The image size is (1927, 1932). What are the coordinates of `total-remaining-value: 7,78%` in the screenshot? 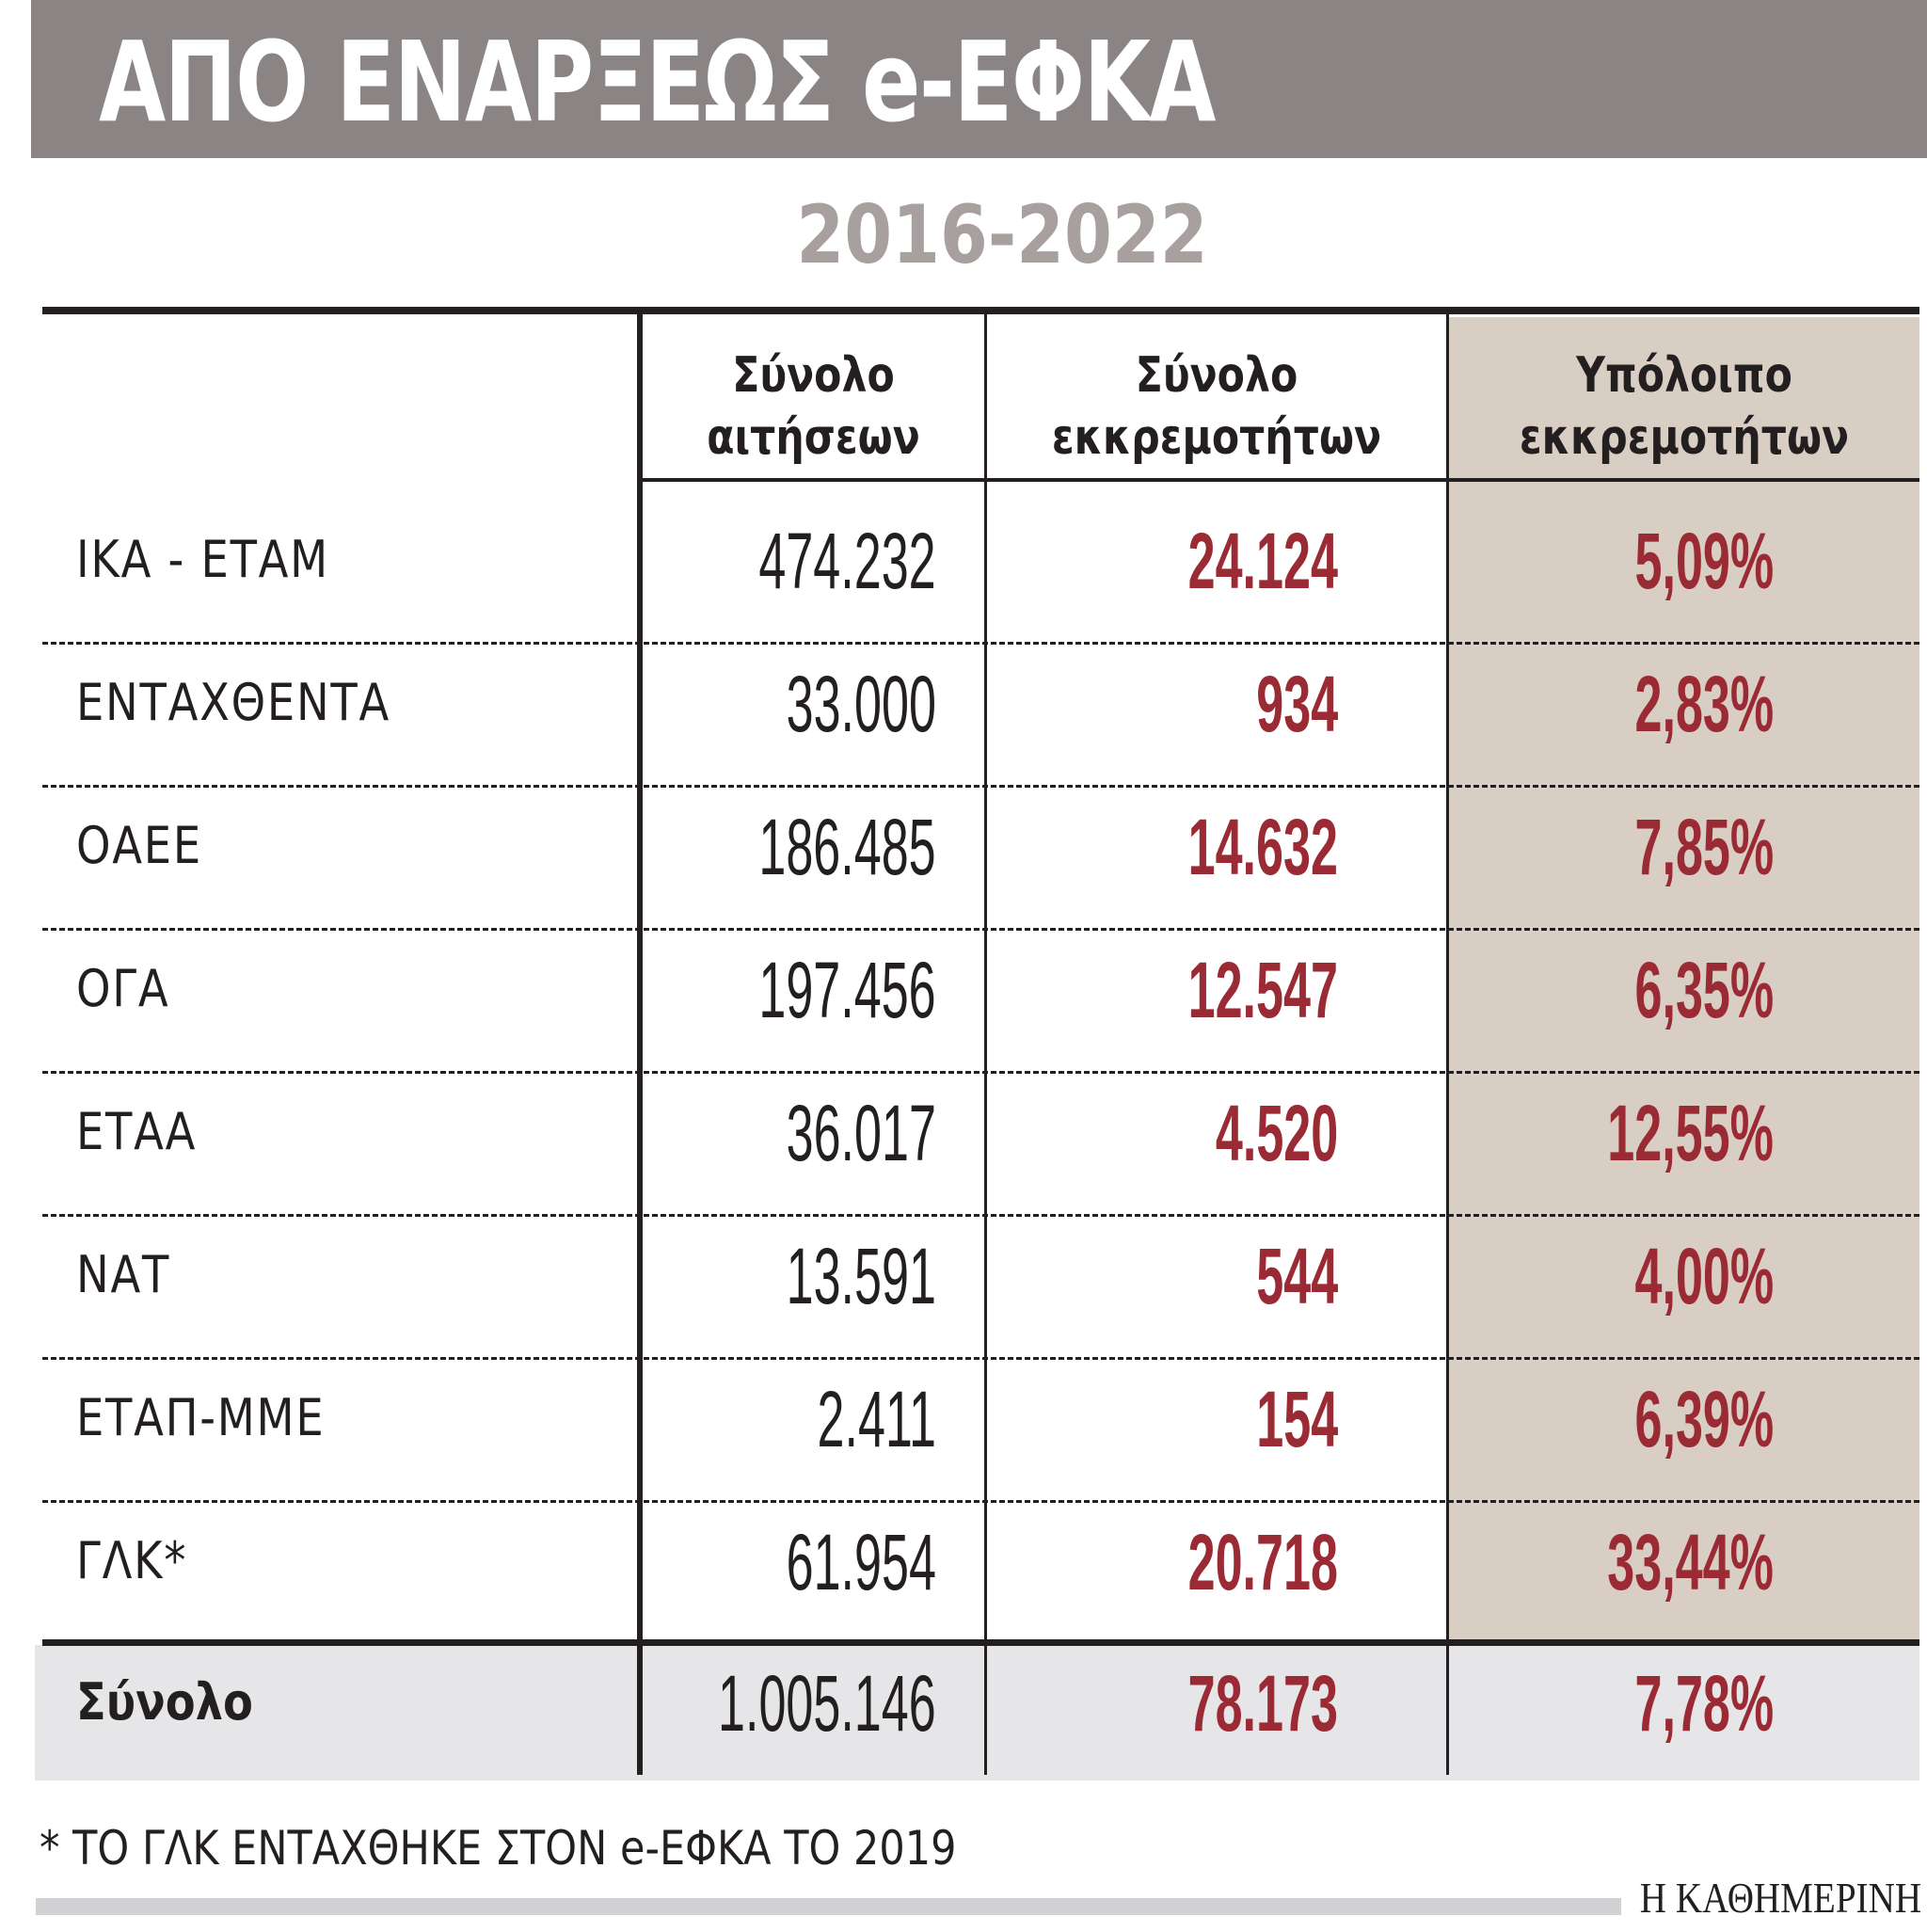 It's located at (1704, 1703).